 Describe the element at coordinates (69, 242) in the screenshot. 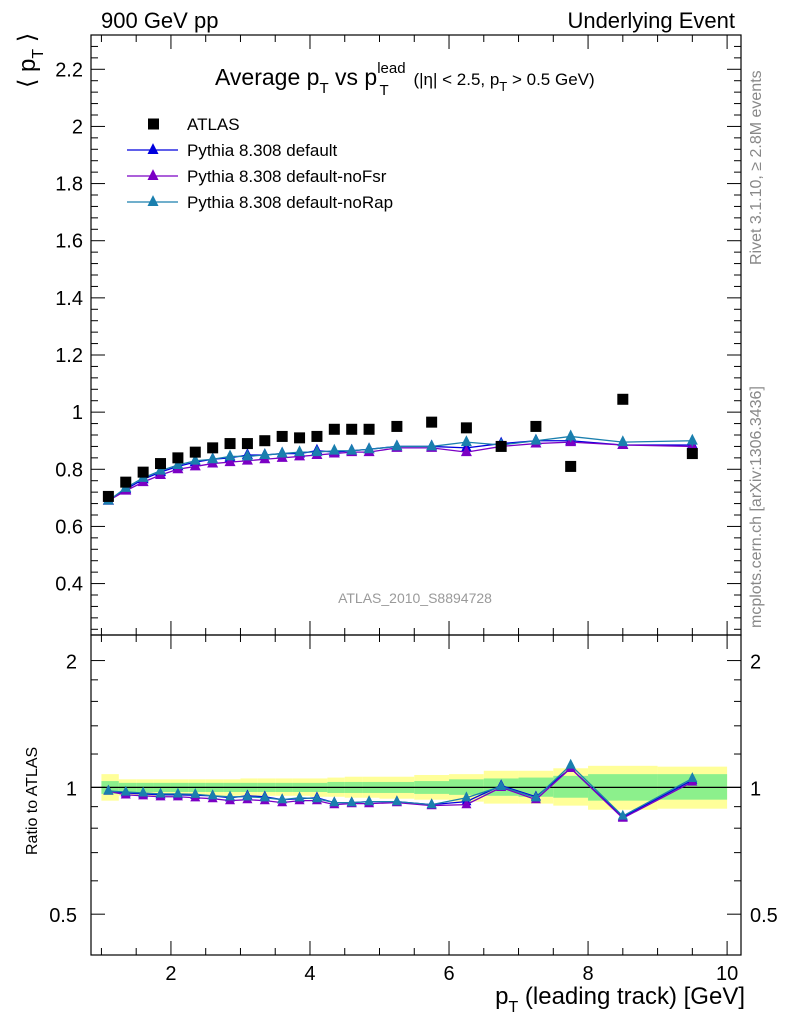

I see `main-y-tick-label: 1.6` at that location.